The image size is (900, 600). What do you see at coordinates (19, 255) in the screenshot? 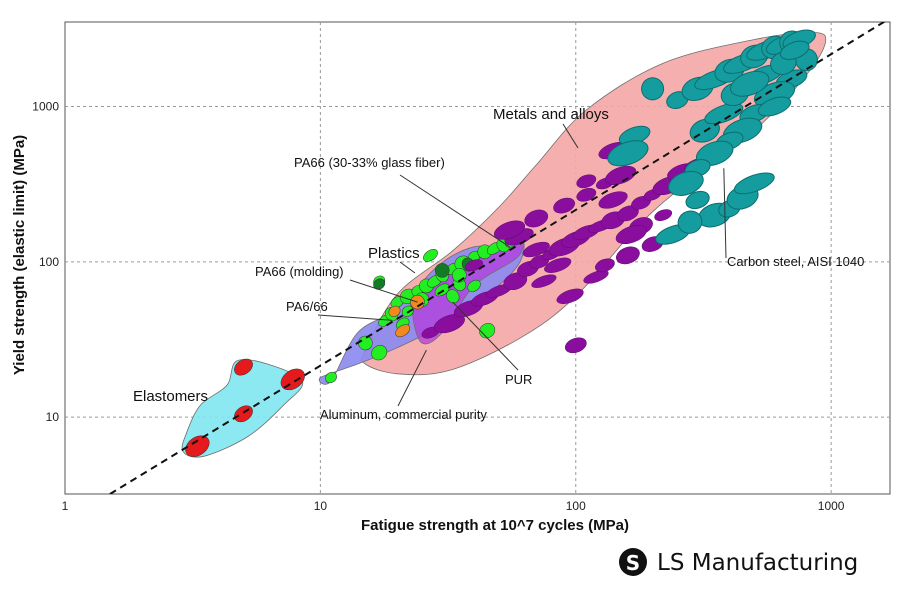
I see `y-axis-title: Yield strength (elastic limit) (MPa)` at bounding box center [19, 255].